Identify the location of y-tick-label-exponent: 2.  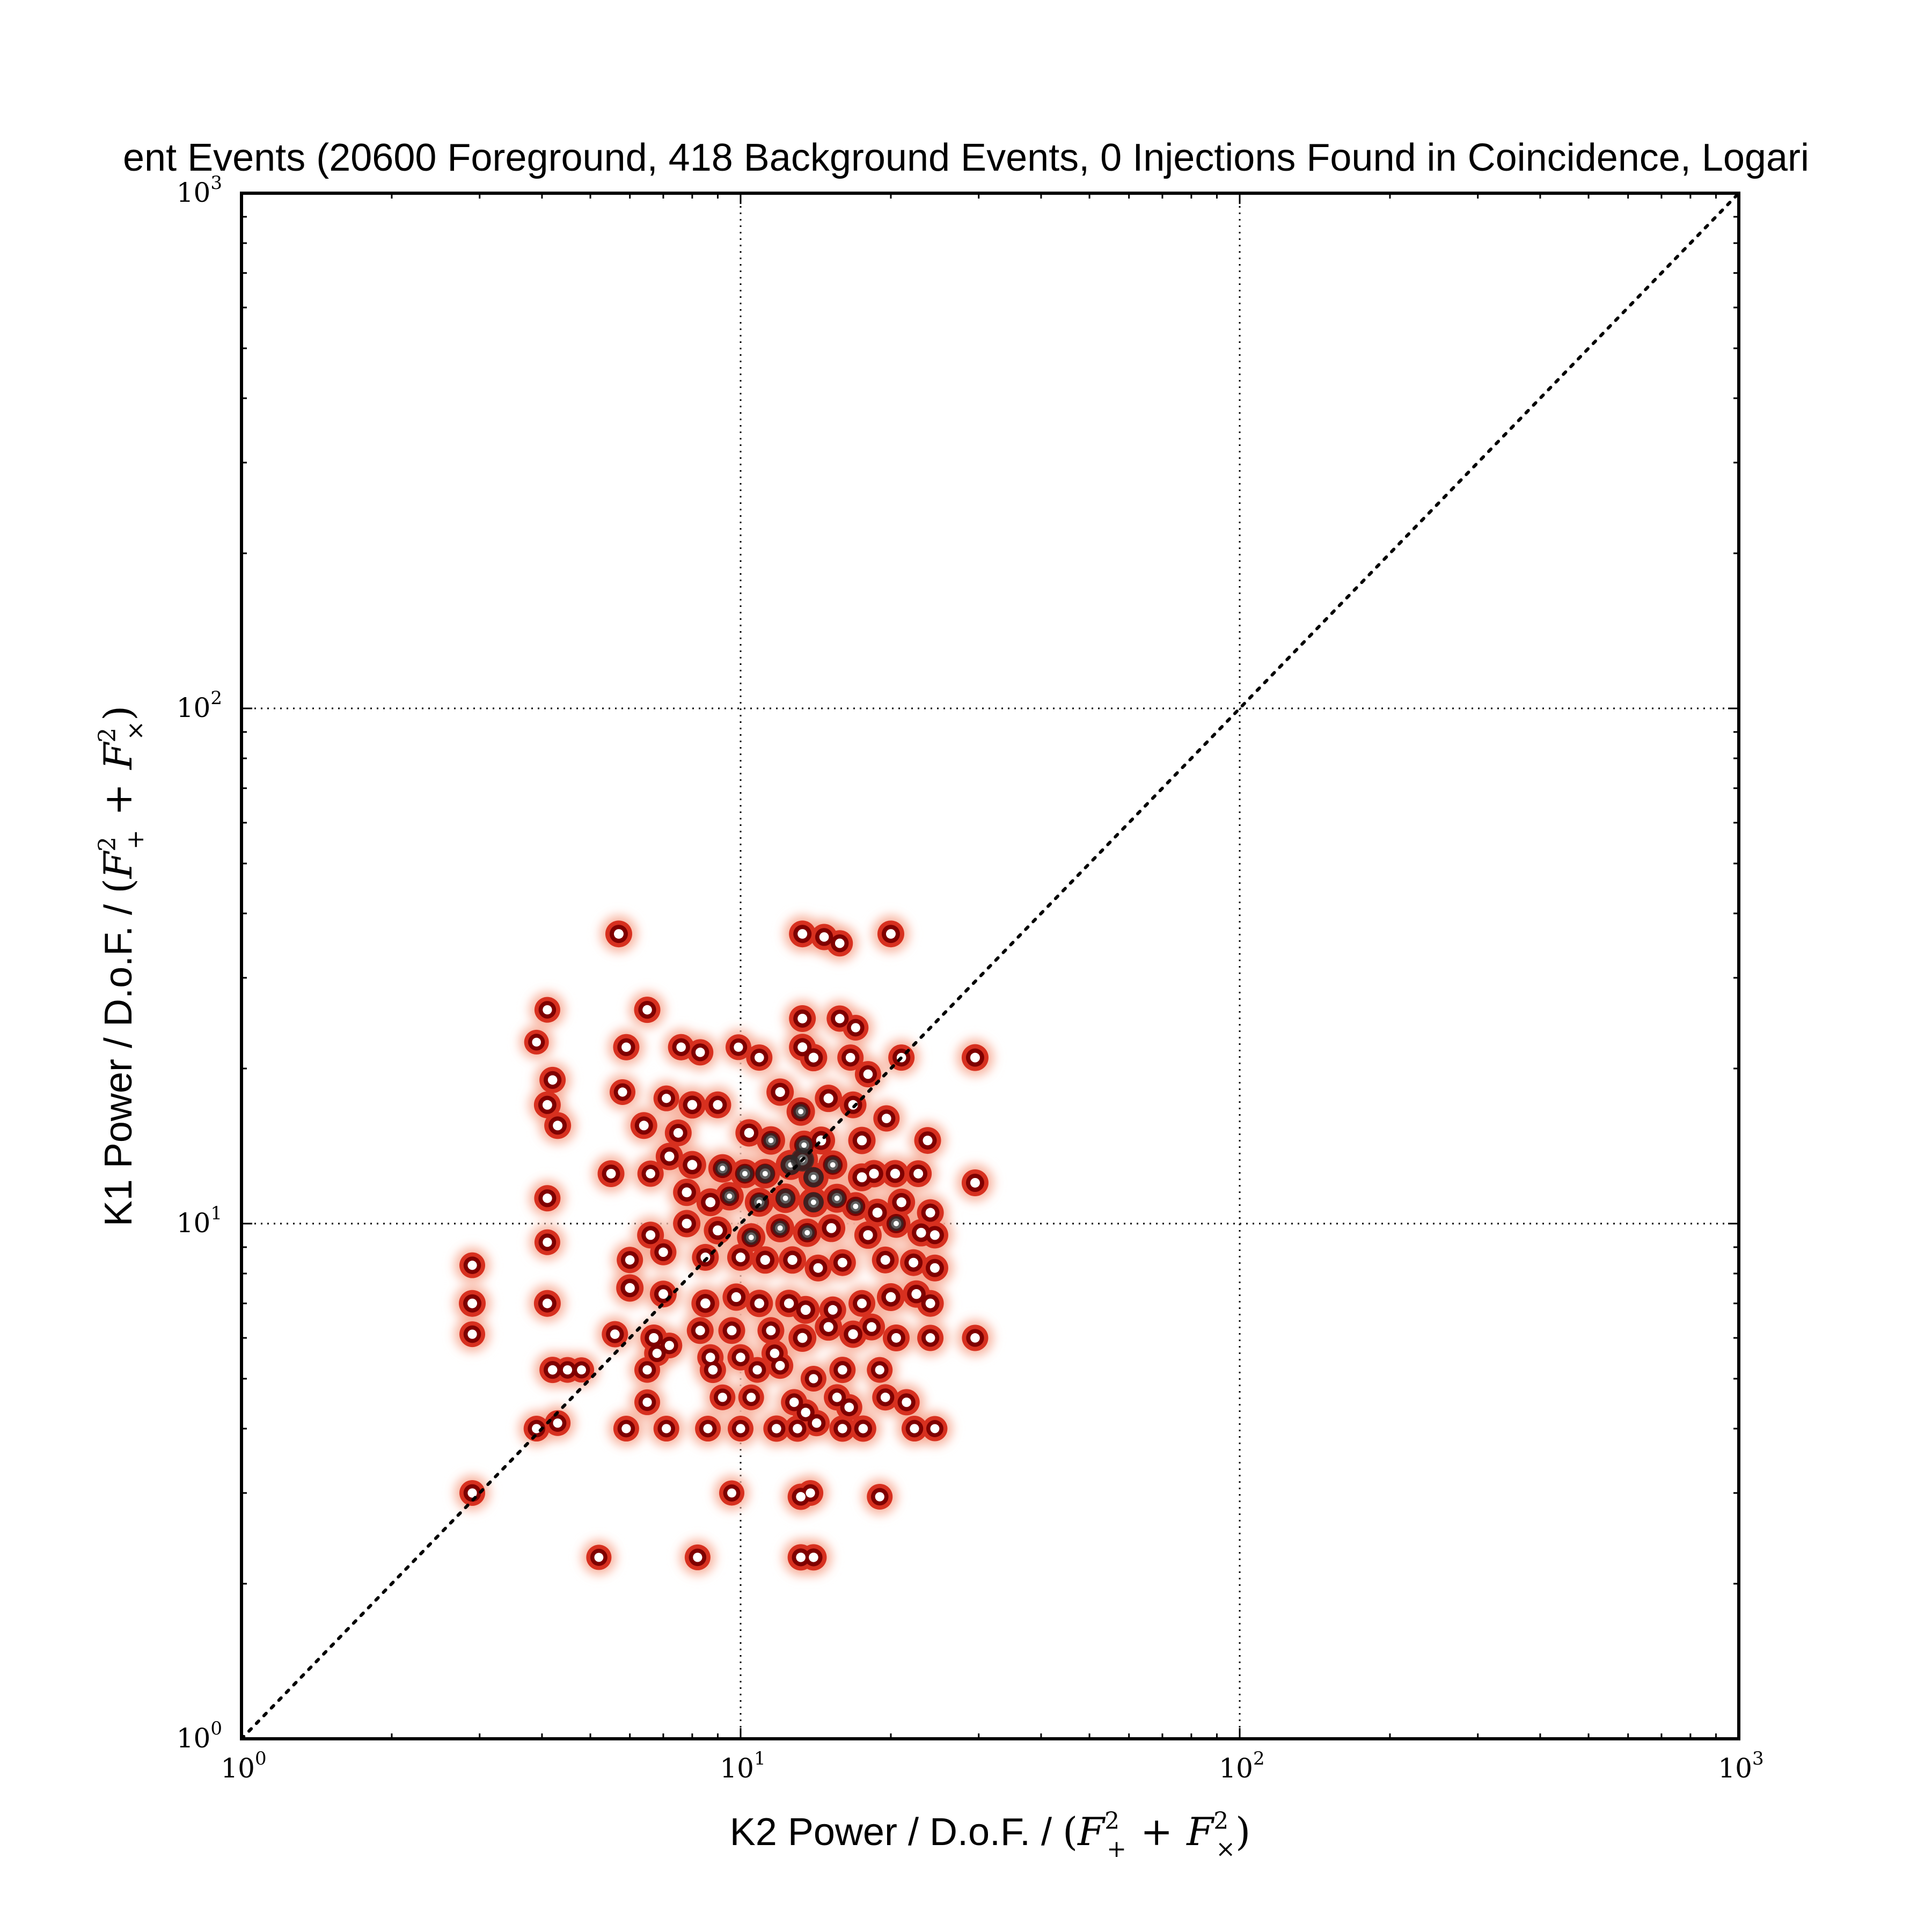
(216, 698).